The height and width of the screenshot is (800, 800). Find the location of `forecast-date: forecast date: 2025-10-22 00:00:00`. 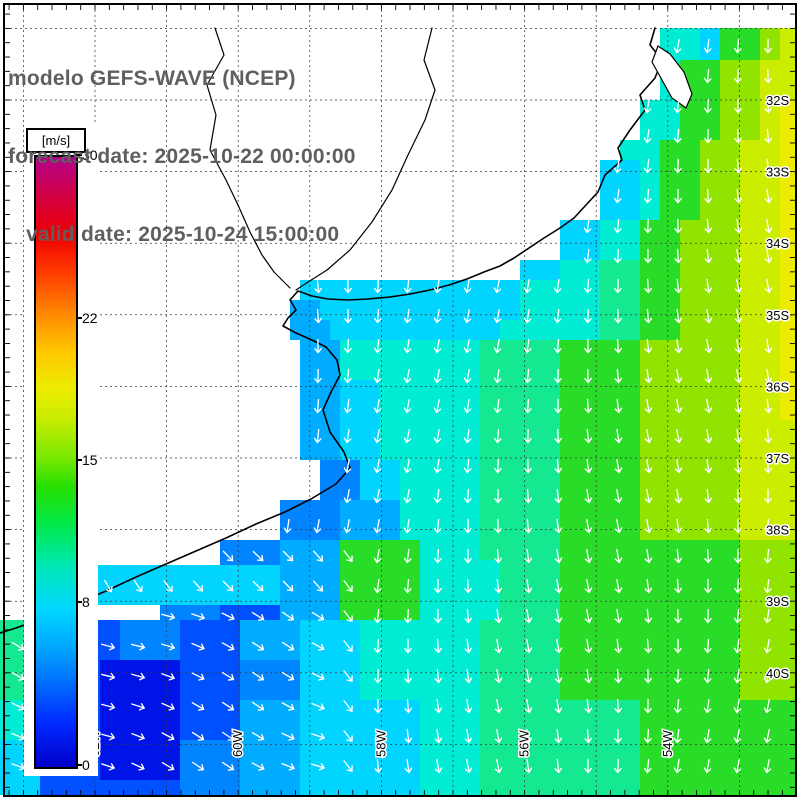

forecast-date: forecast date: 2025-10-22 00:00:00 is located at coordinates (182, 156).